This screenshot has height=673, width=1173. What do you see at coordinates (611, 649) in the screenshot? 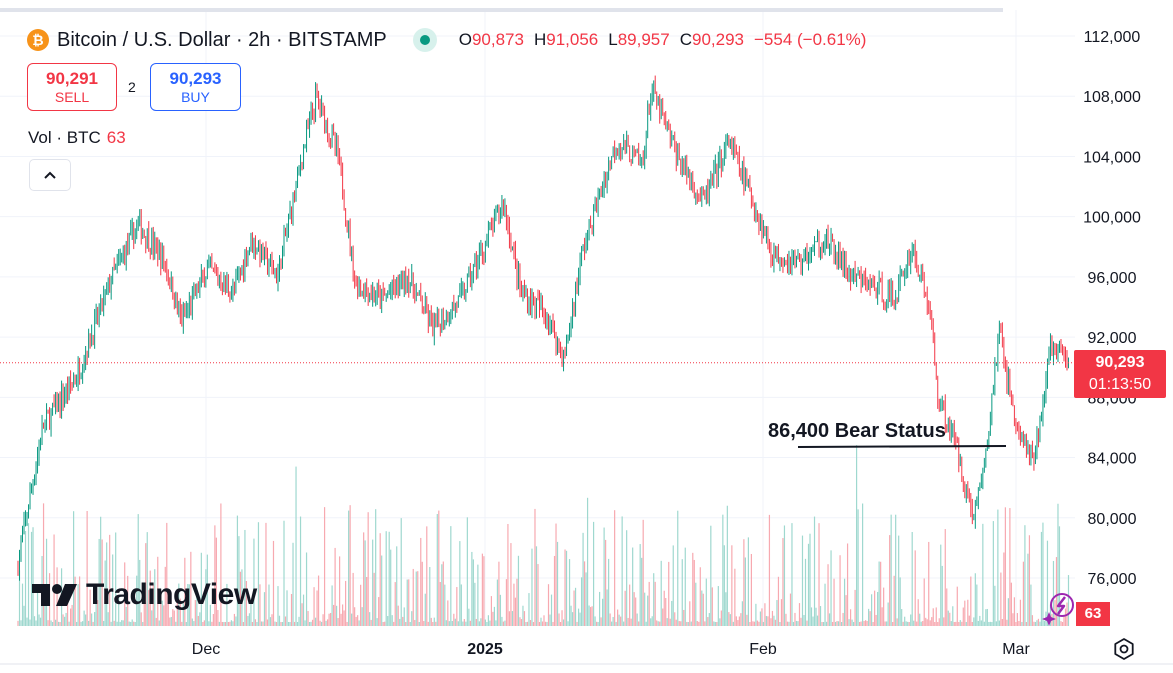
I see `time-axis: Dec 2025 Feb Mar` at bounding box center [611, 649].